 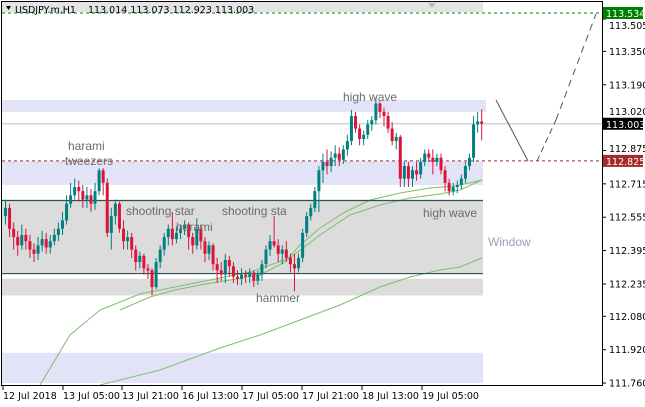 I want to click on bid-price-badge-text: 113.003, so click(x=625, y=125).